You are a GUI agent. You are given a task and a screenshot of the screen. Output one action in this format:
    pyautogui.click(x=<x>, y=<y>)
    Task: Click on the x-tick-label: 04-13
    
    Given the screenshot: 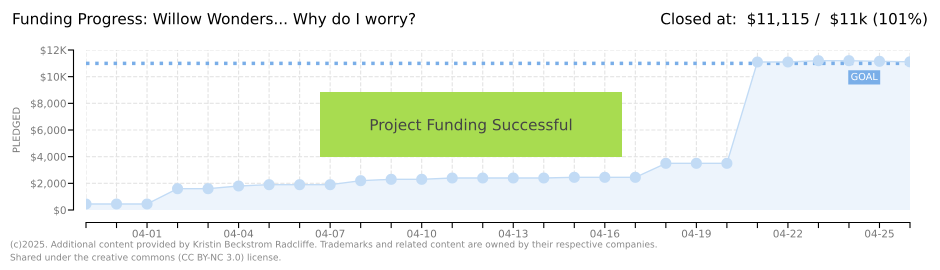 What is the action you would take?
    pyautogui.click(x=513, y=234)
    